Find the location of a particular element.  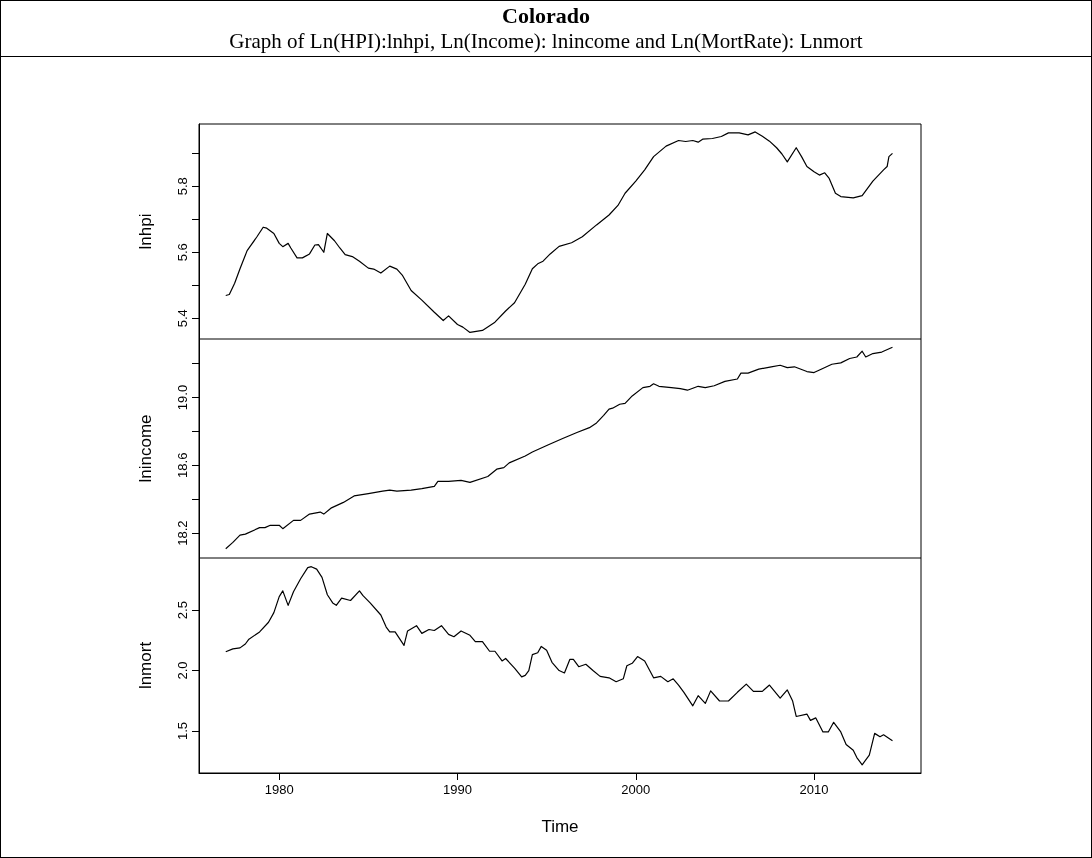

x-axis-title: Time is located at coordinates (560, 826).